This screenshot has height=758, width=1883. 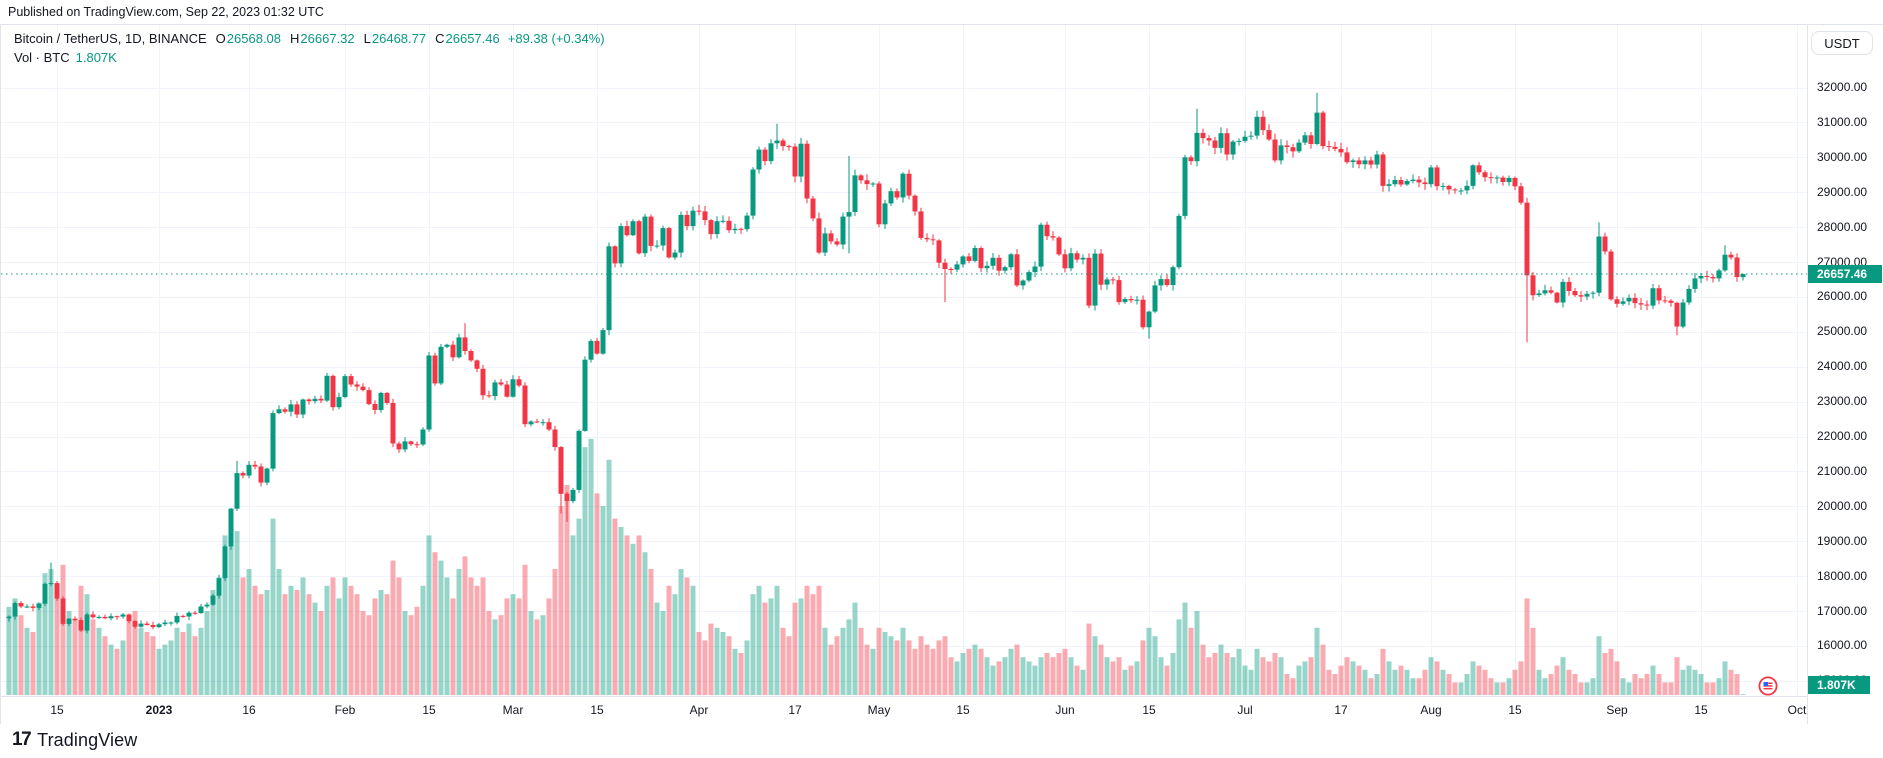 I want to click on price-tick-label: 28000.00, so click(x=1842, y=226).